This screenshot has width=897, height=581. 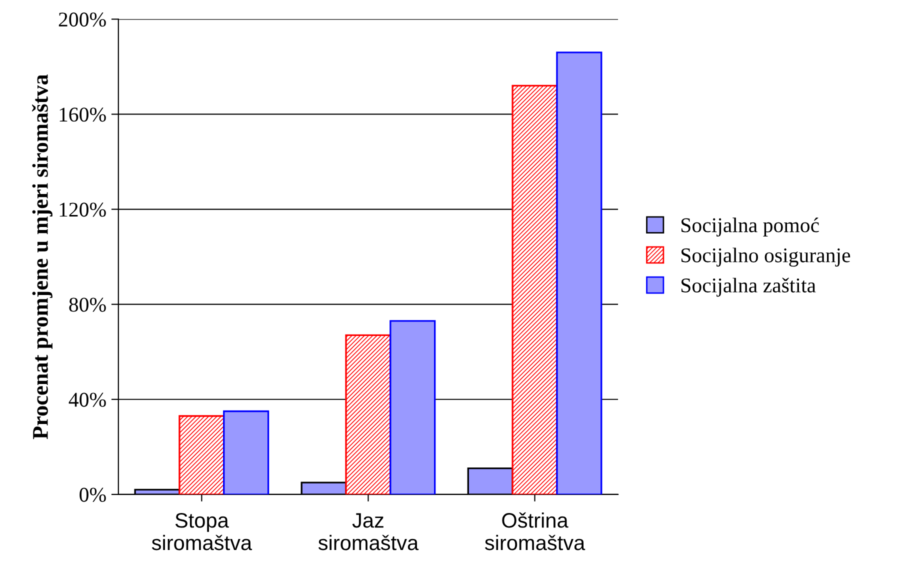 What do you see at coordinates (82, 19) in the screenshot?
I see `y-tick-label: 200%` at bounding box center [82, 19].